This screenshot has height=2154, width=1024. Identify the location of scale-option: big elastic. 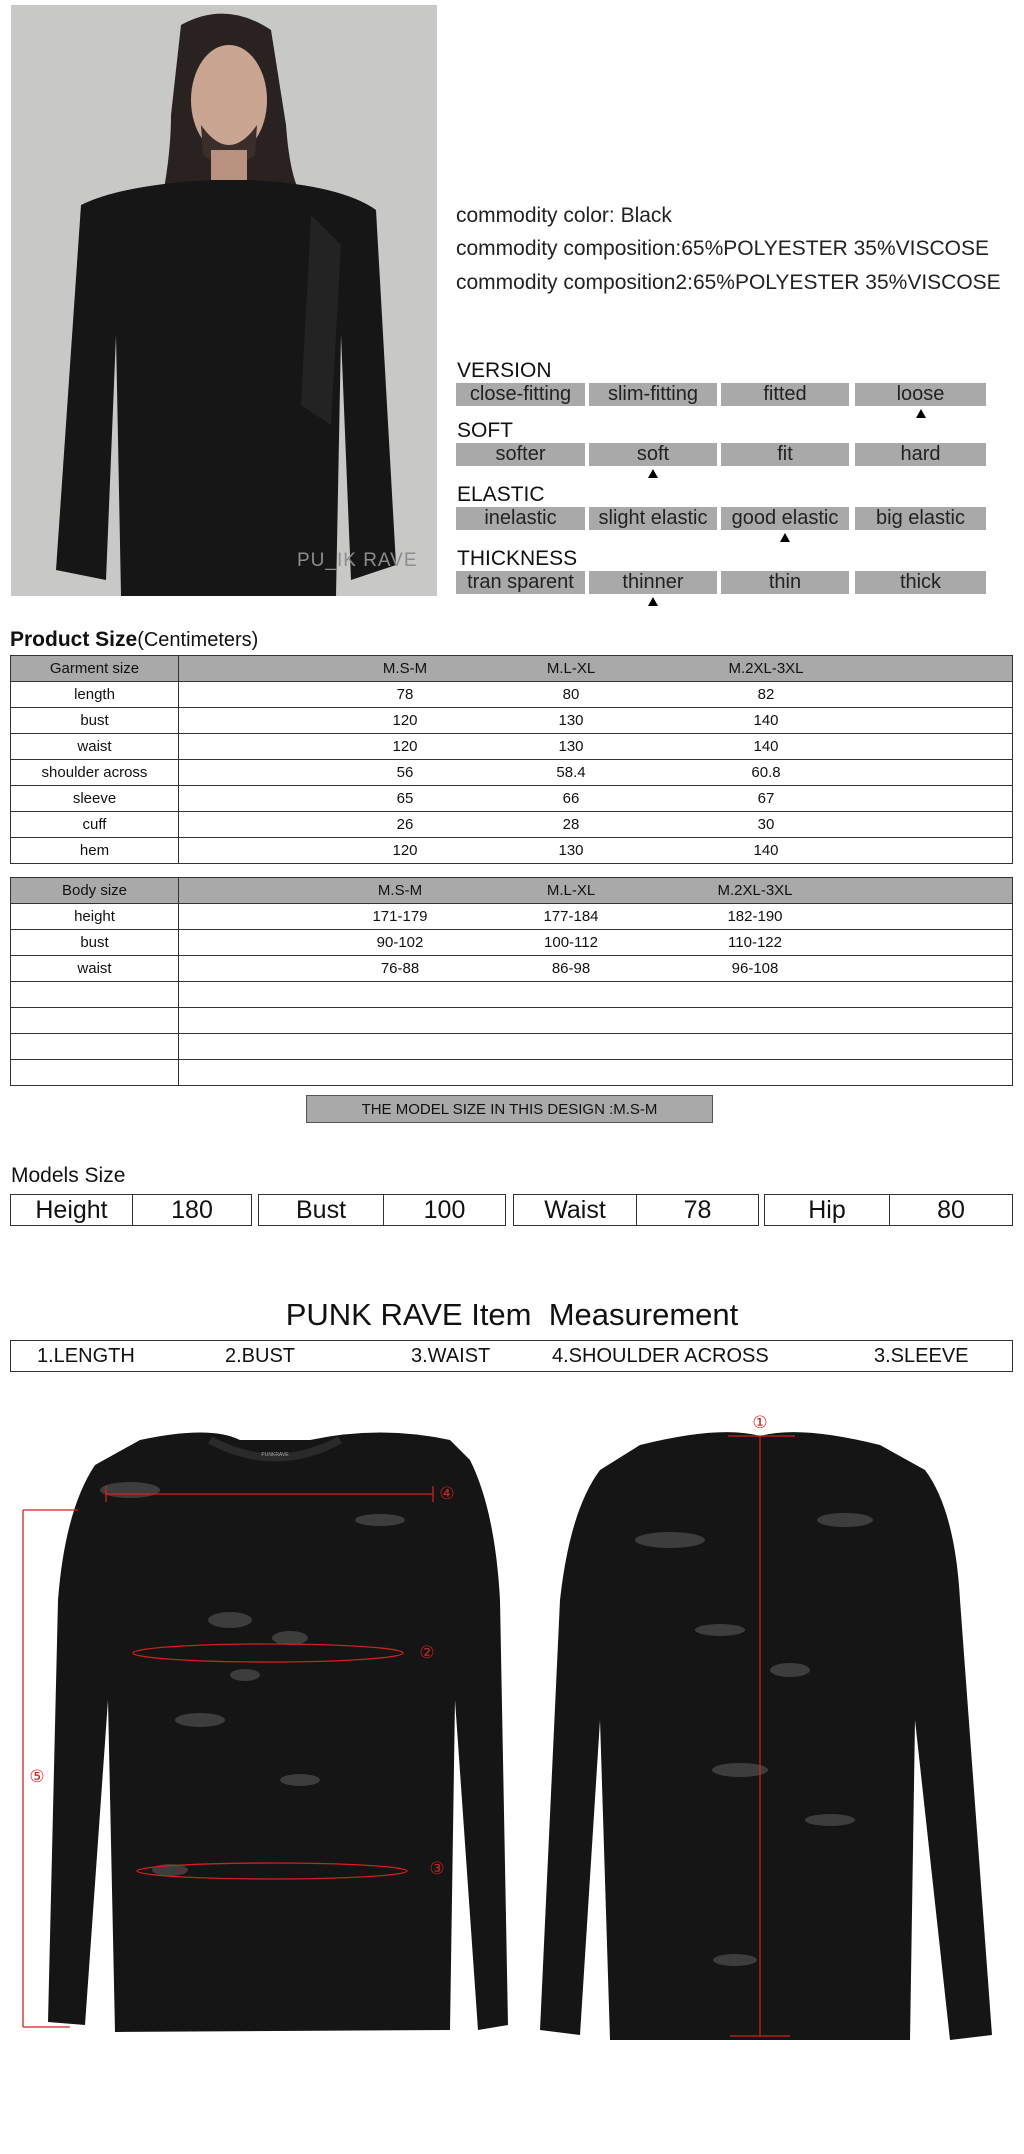
(920, 518).